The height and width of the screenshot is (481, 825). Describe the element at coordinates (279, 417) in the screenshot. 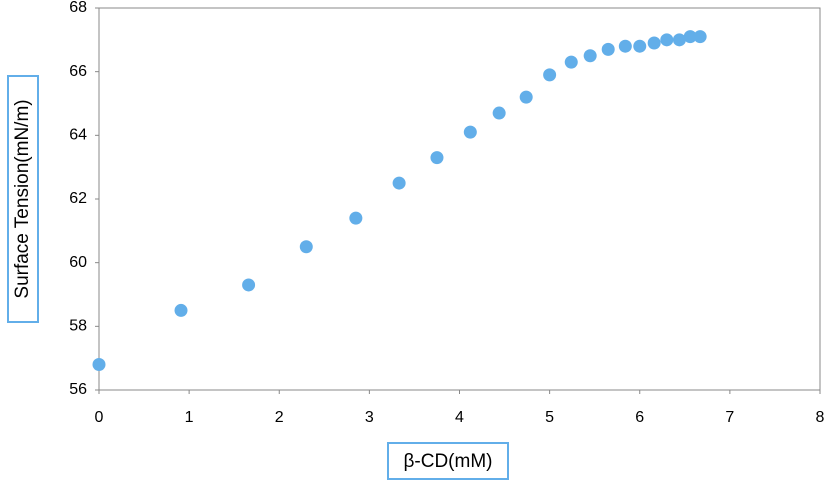

I see `x-tick-label: 2` at that location.